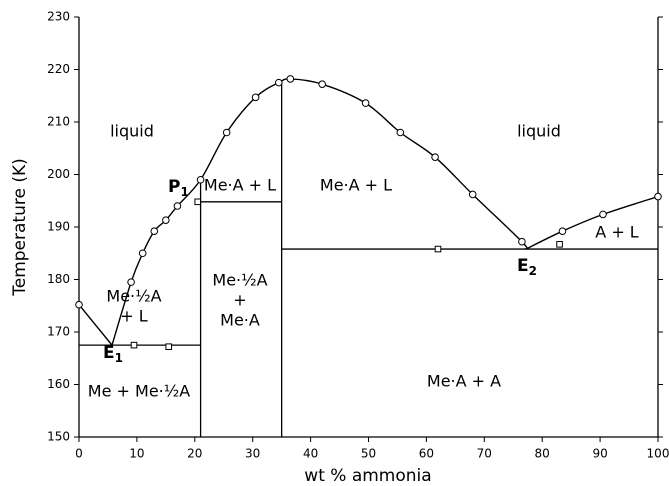 The height and width of the screenshot is (486, 669). I want to click on point-label: E1, so click(113, 354).